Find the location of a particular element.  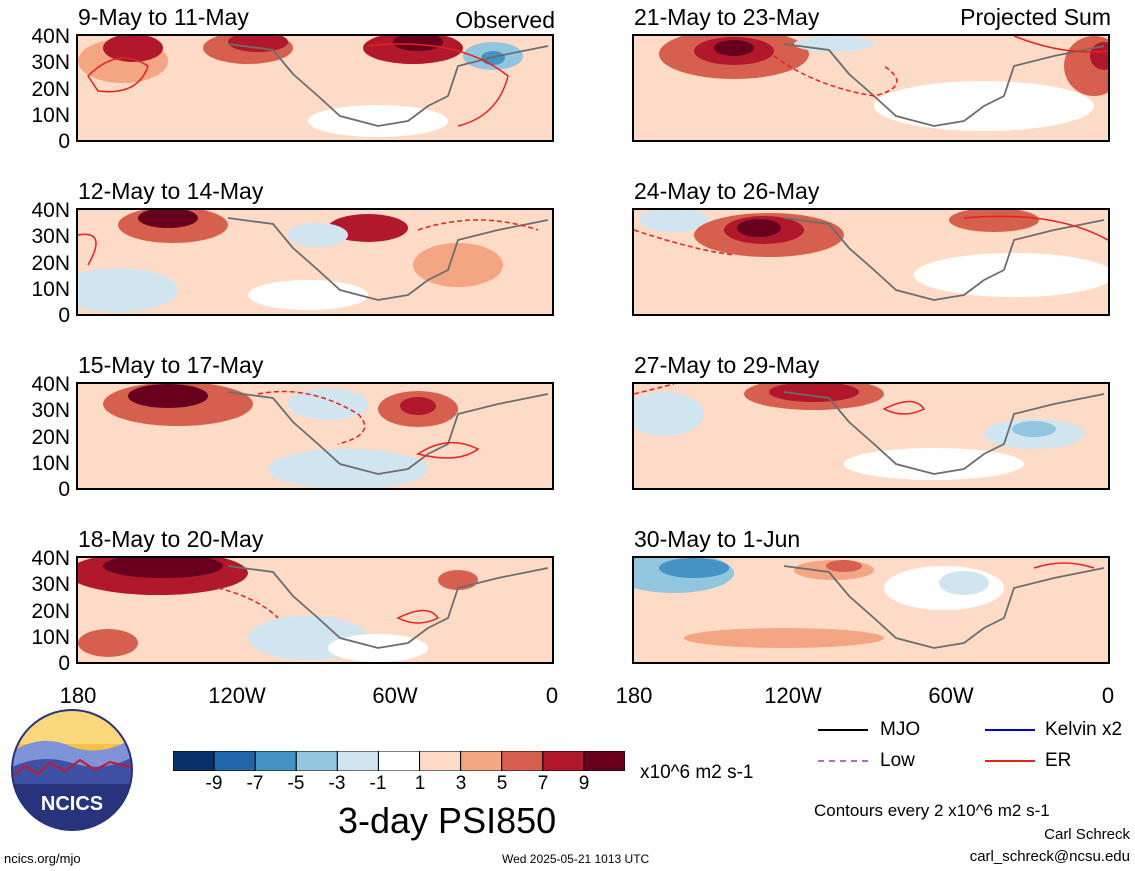

legend-label-mjo: MJO is located at coordinates (900, 729).